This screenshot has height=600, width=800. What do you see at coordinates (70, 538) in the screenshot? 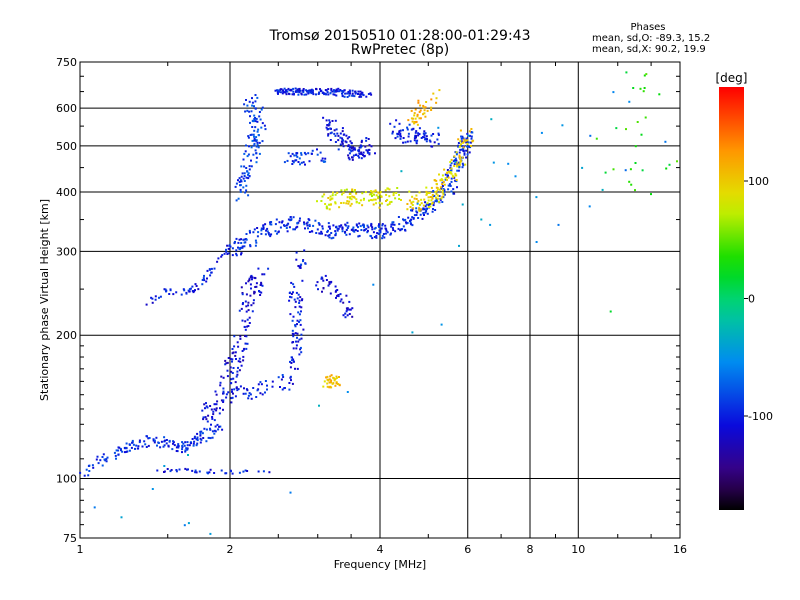
I see `y-tick-label: 75` at bounding box center [70, 538].